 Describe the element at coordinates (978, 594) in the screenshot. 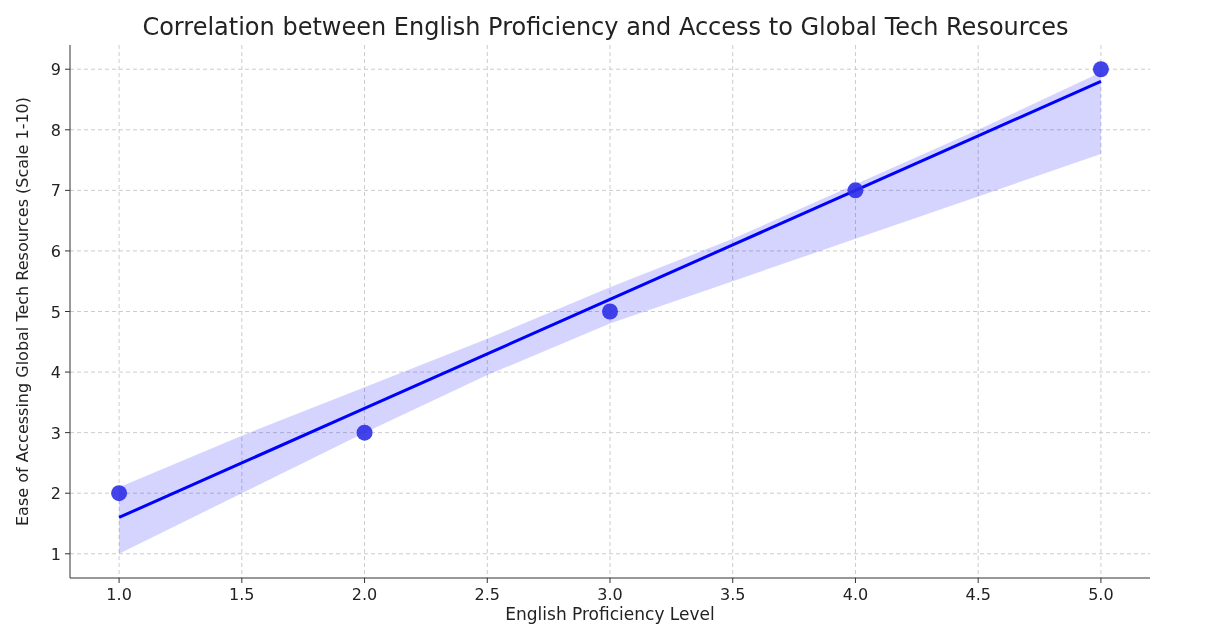

I see `x-tick-label: 4.5` at that location.